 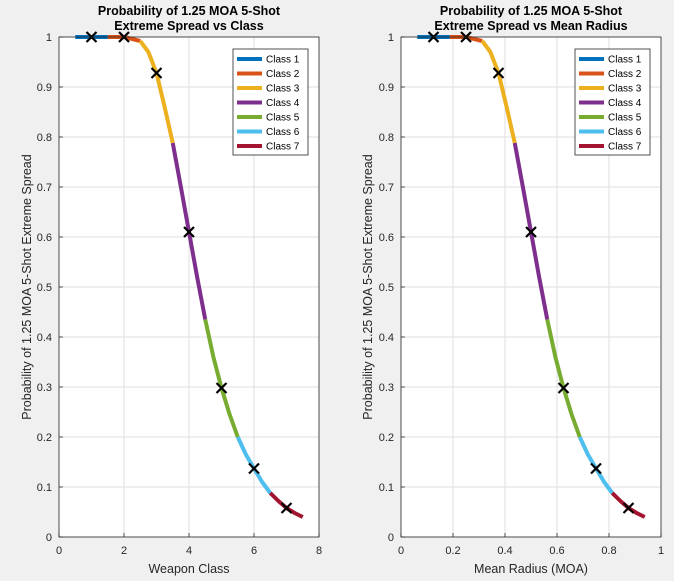 I want to click on chart-left-y-tick-label: 0.3, so click(x=44, y=388).